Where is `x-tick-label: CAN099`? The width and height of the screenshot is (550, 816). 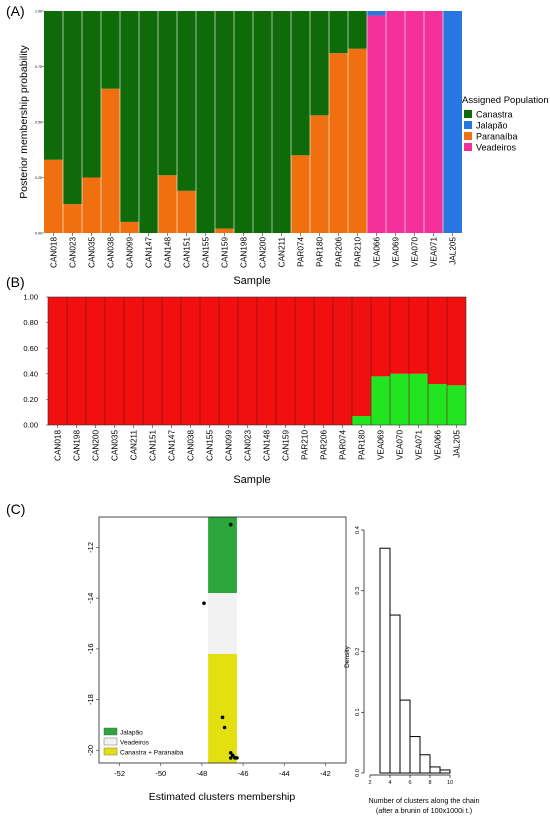
x-tick-label: CAN099 is located at coordinates (229, 445).